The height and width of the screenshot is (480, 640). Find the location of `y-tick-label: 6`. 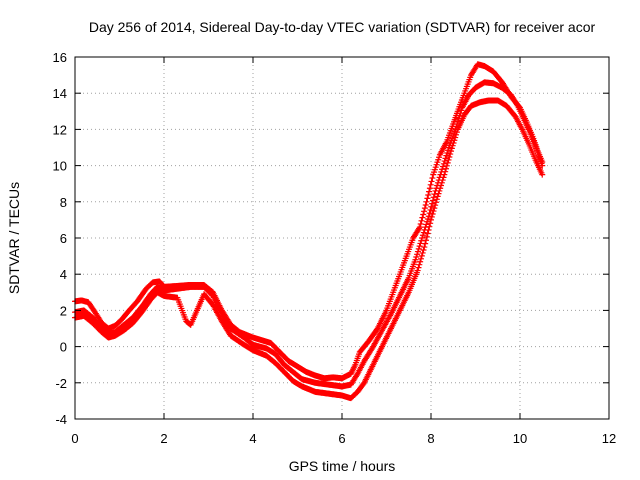

y-tick-label: 6 is located at coordinates (63, 238).